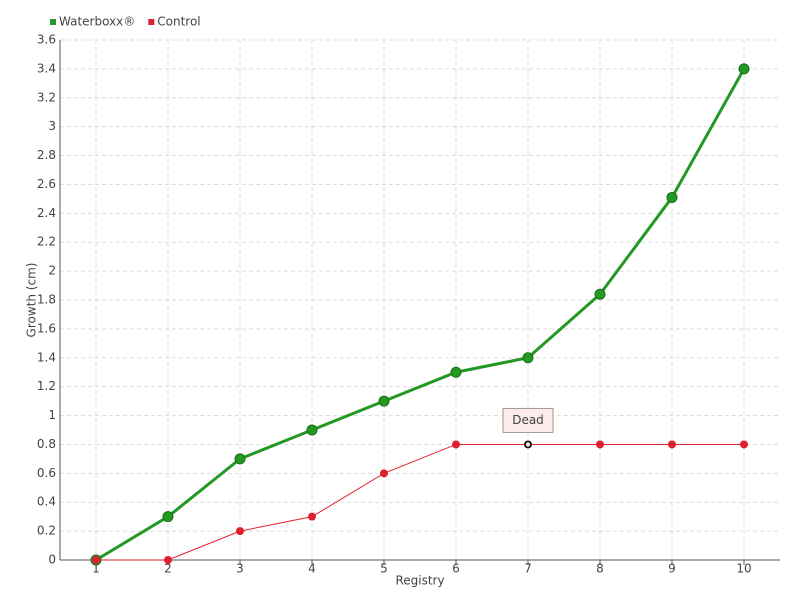 The image size is (800, 604). I want to click on annotation-box, so click(528, 420).